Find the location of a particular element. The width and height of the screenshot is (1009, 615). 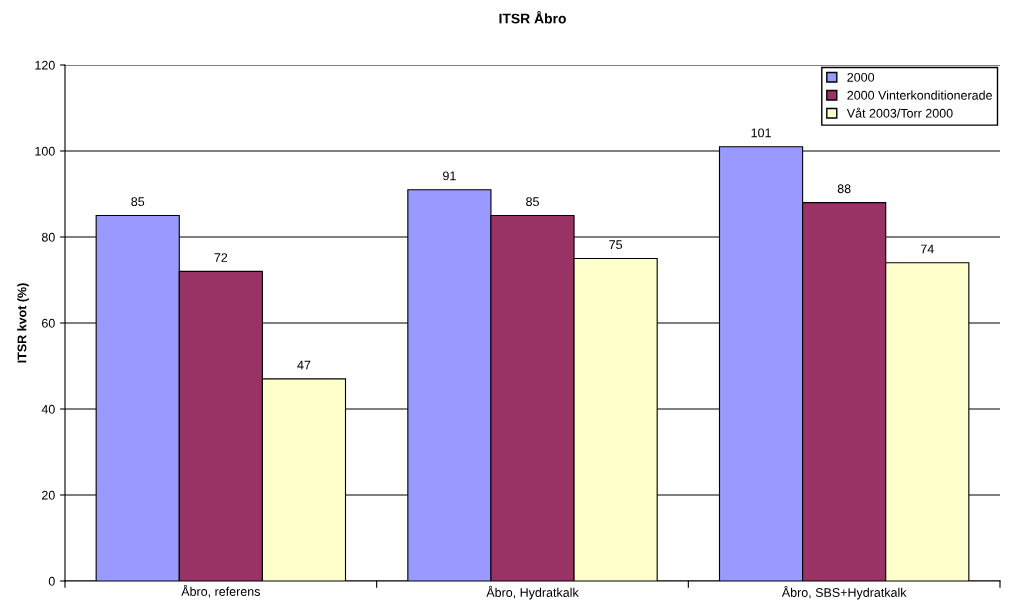

x-tick-label: Åbro, referens is located at coordinates (220, 591).